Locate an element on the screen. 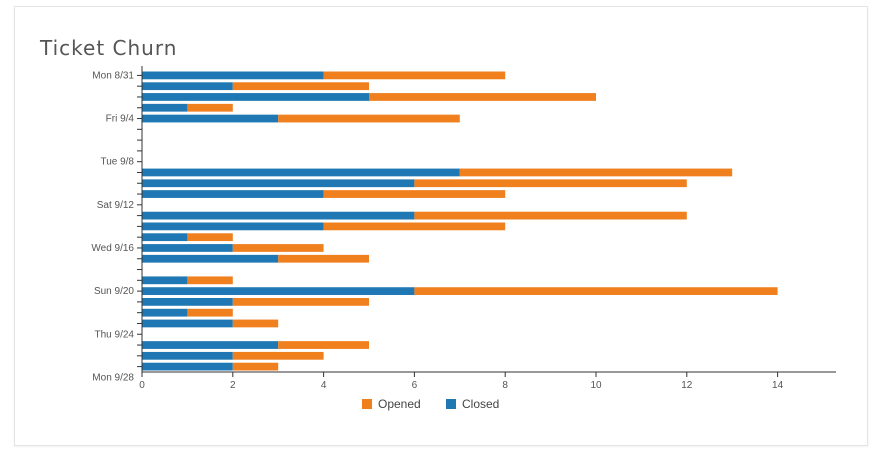 This screenshot has width=878, height=455. opened-legend-label: Opened is located at coordinates (399, 404).